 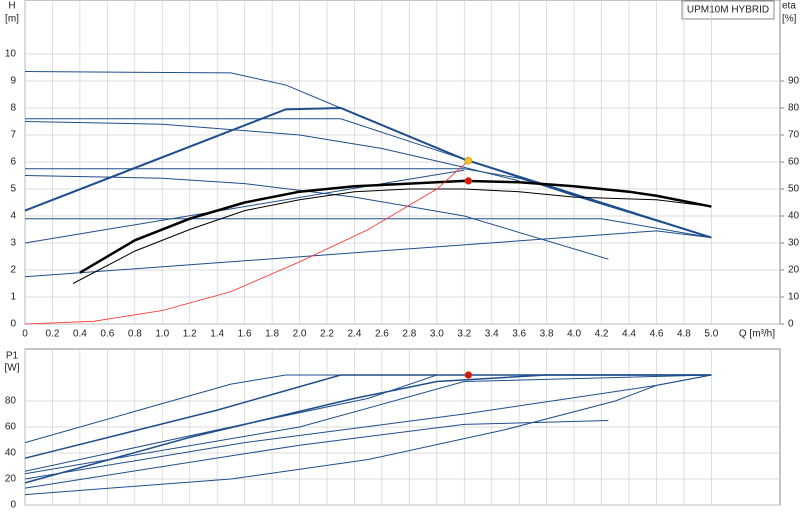 I want to click on y-tick-label: 8, so click(x=13, y=108).